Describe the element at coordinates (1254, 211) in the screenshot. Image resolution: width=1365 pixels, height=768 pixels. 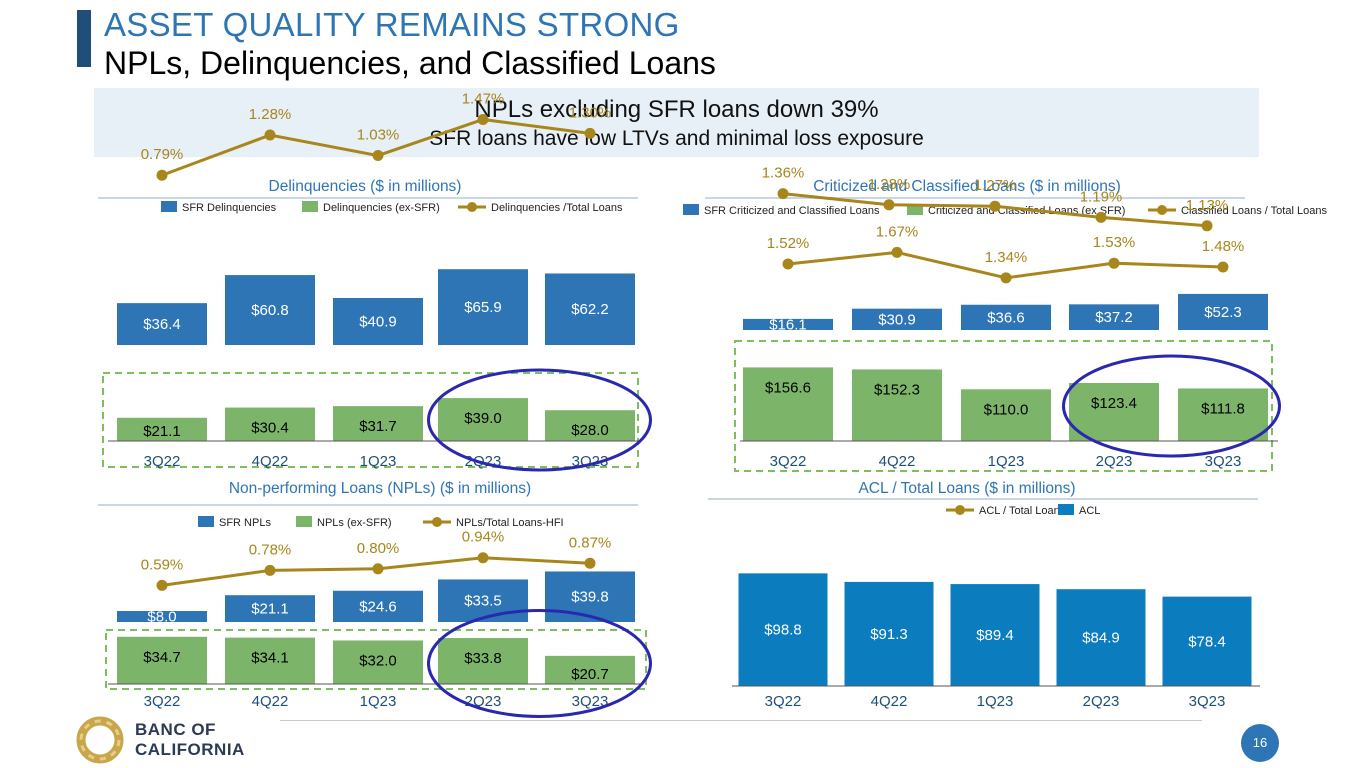
I see `classified-legend-label-2: Classified Loans / Total Loans` at that location.